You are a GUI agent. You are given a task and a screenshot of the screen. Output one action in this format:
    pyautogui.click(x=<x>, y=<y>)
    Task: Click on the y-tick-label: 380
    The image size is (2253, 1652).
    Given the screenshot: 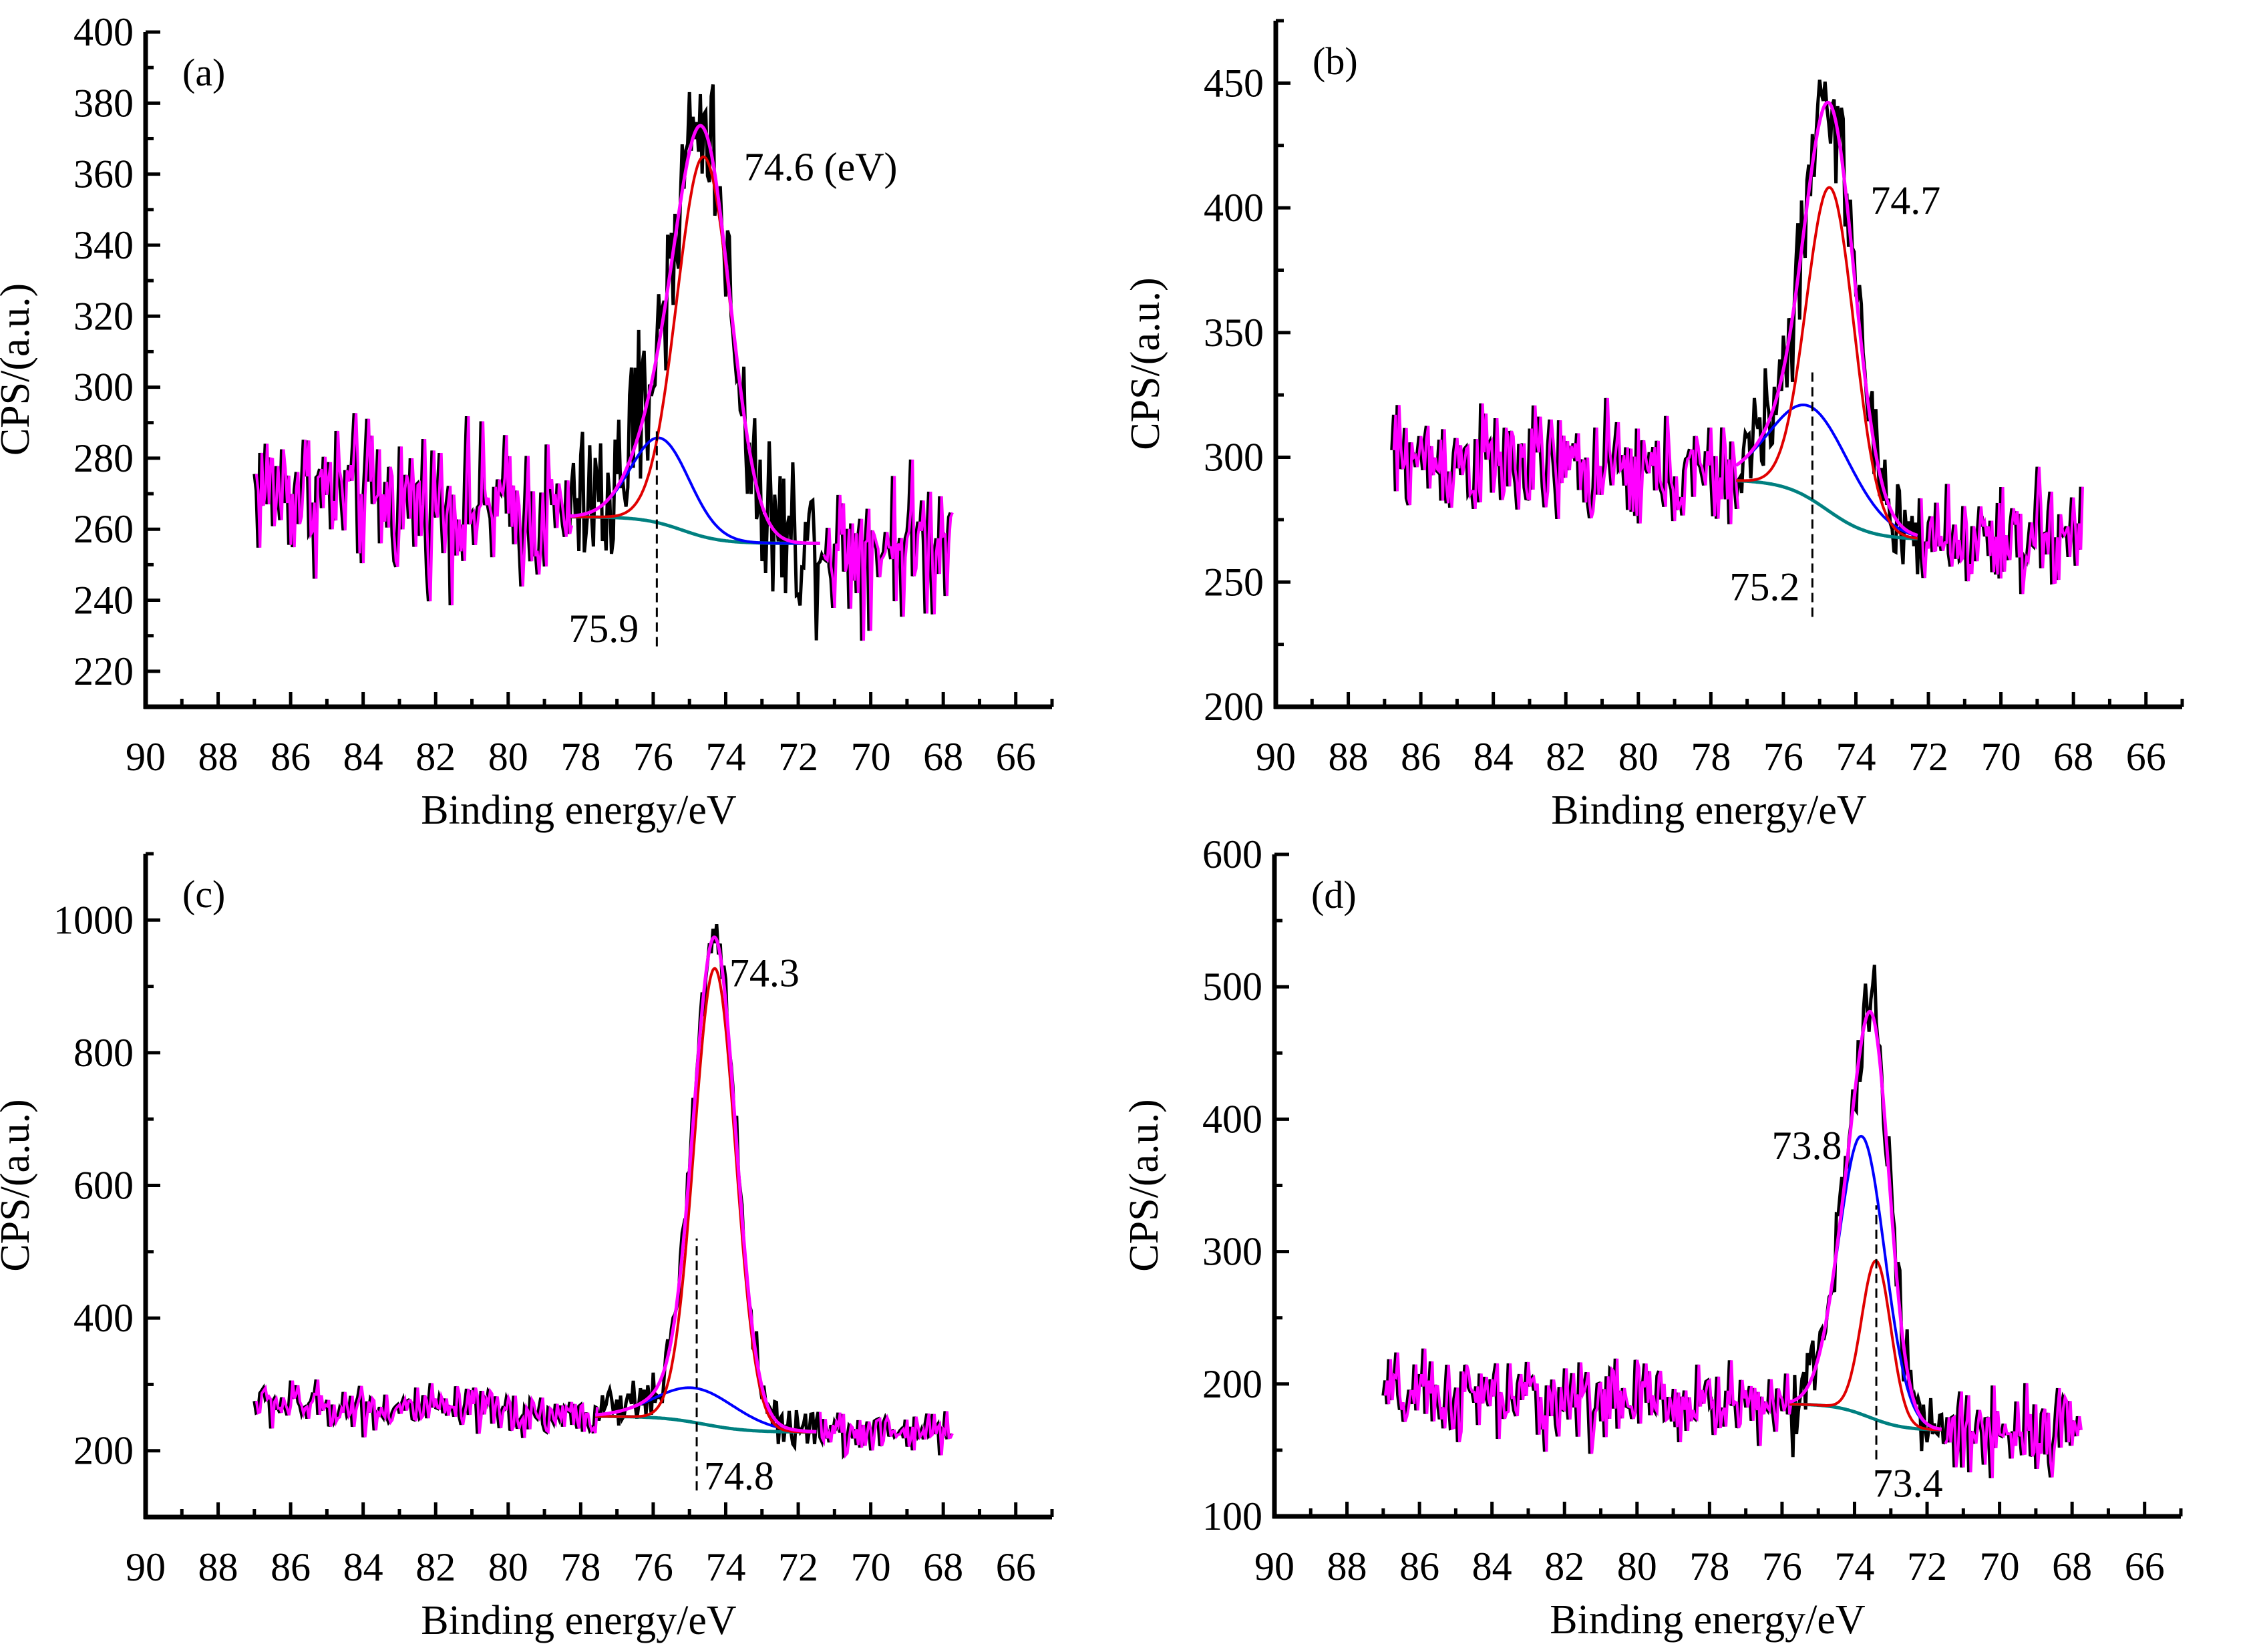 What is the action you would take?
    pyautogui.click(x=103, y=103)
    